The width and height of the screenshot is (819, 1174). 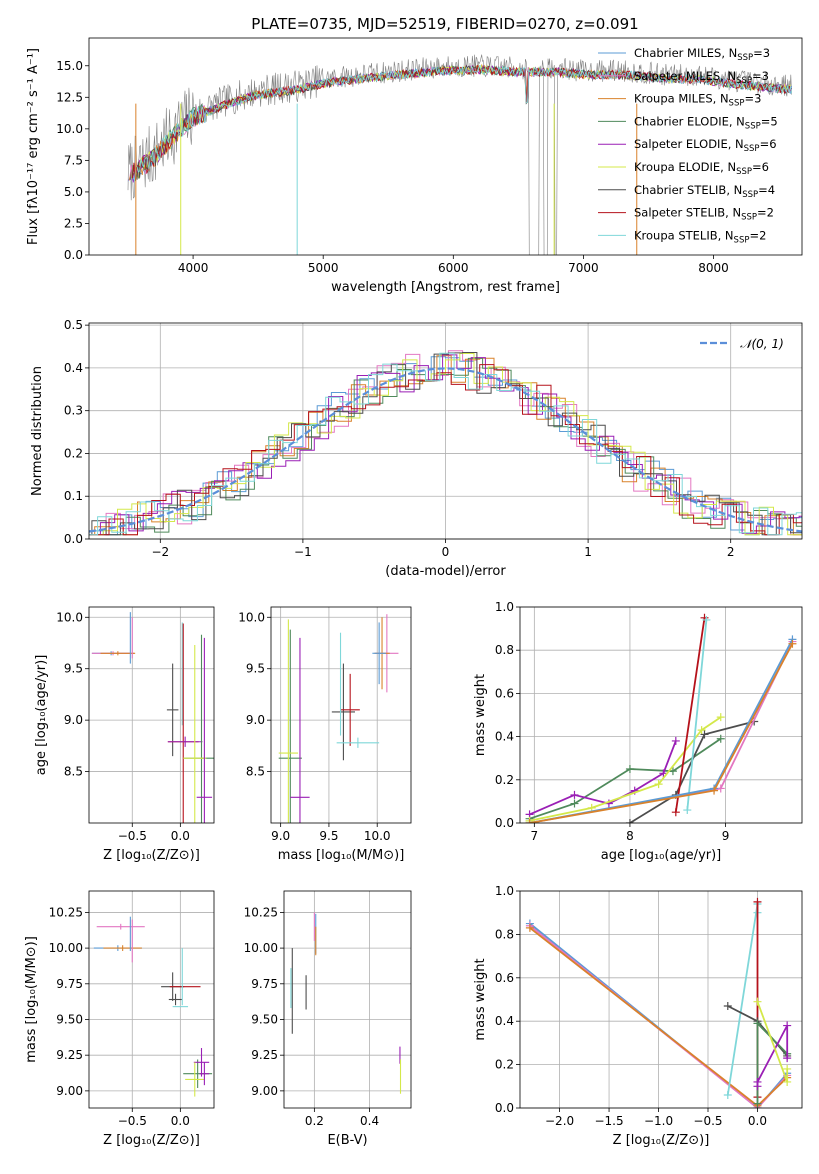 I want to click on legend-entry: Kroupa ELODIE, NSSP=6, so click(x=701, y=168).